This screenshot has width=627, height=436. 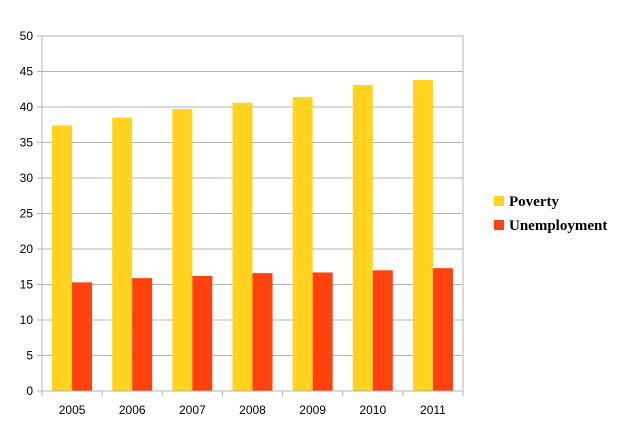 What do you see at coordinates (27, 72) in the screenshot?
I see `y-tick-label: 45` at bounding box center [27, 72].